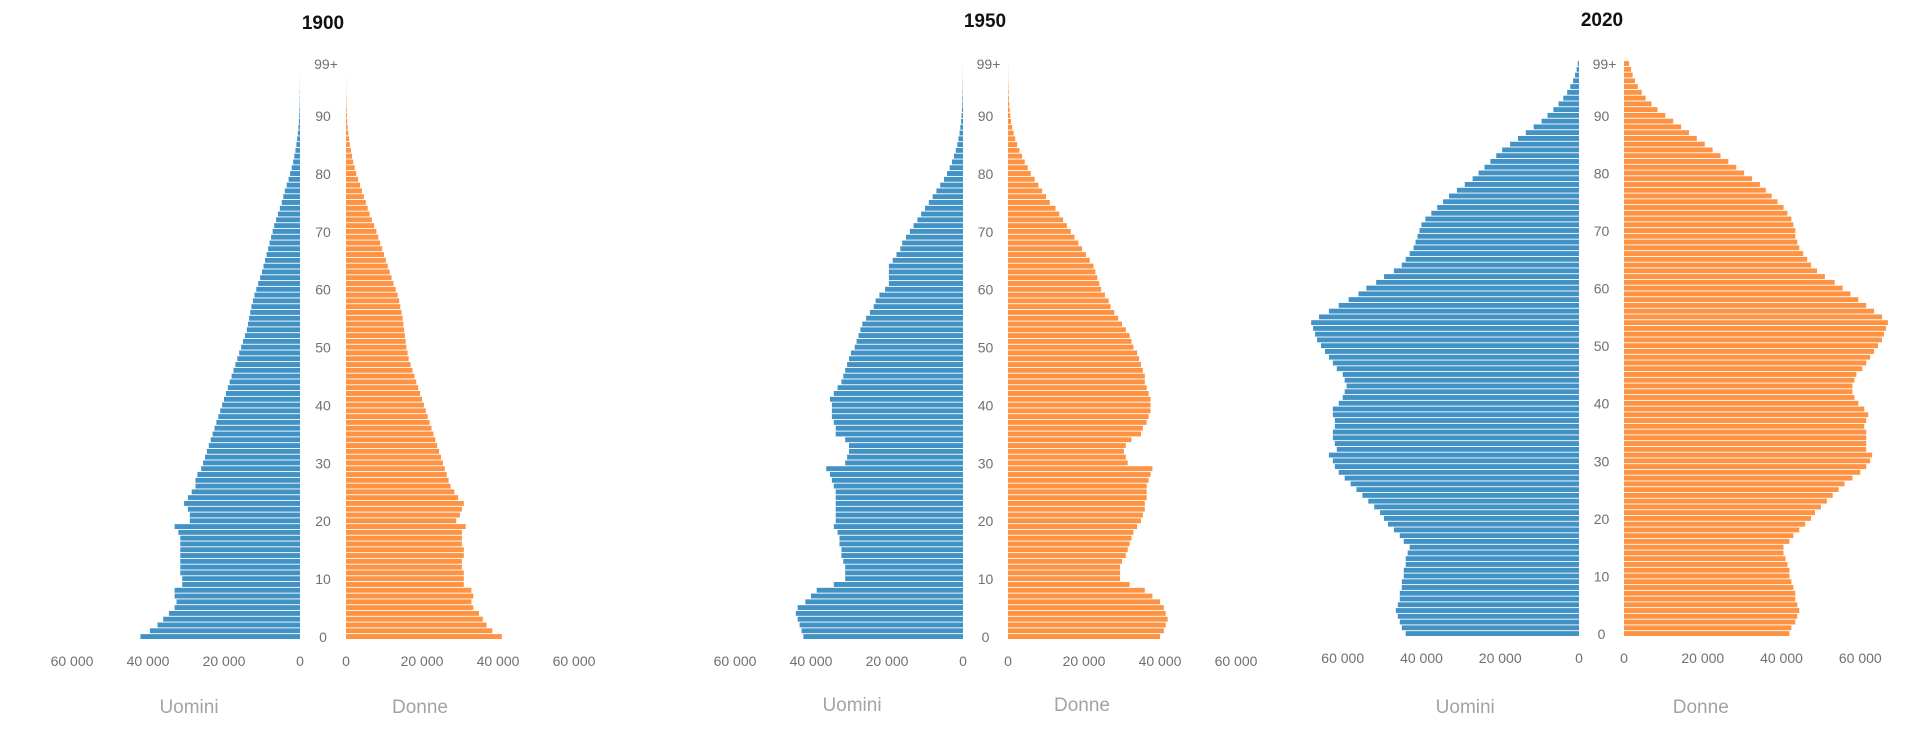 The image size is (1915, 730). What do you see at coordinates (887, 661) in the screenshot?
I see `men-axis-tick-1-2: 20 000` at bounding box center [887, 661].